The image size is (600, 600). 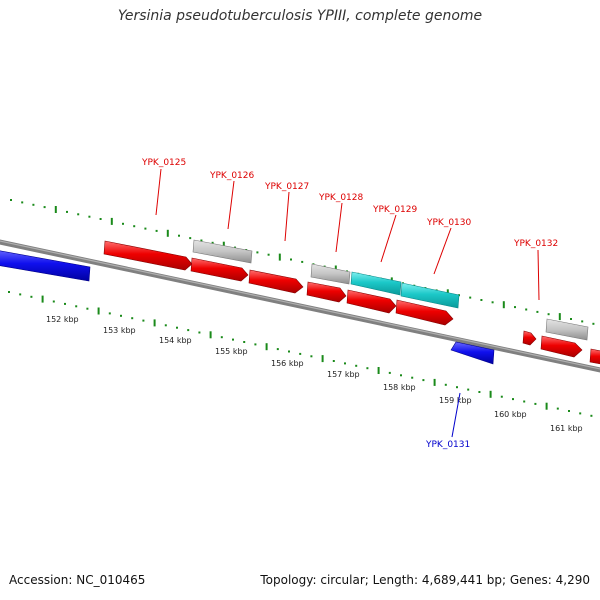 What do you see at coordinates (175, 340) in the screenshot?
I see `scale-label: 154 kbp` at bounding box center [175, 340].